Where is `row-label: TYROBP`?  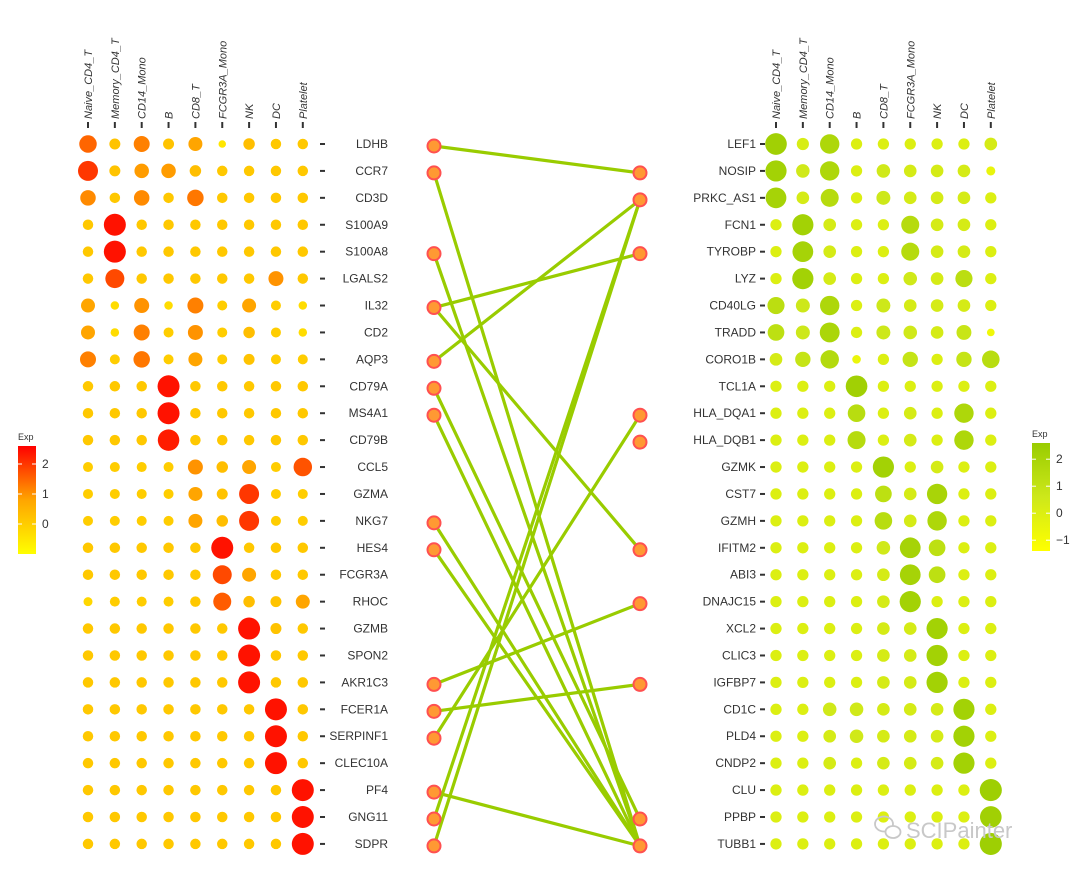
row-label: TYROBP is located at coordinates (731, 252).